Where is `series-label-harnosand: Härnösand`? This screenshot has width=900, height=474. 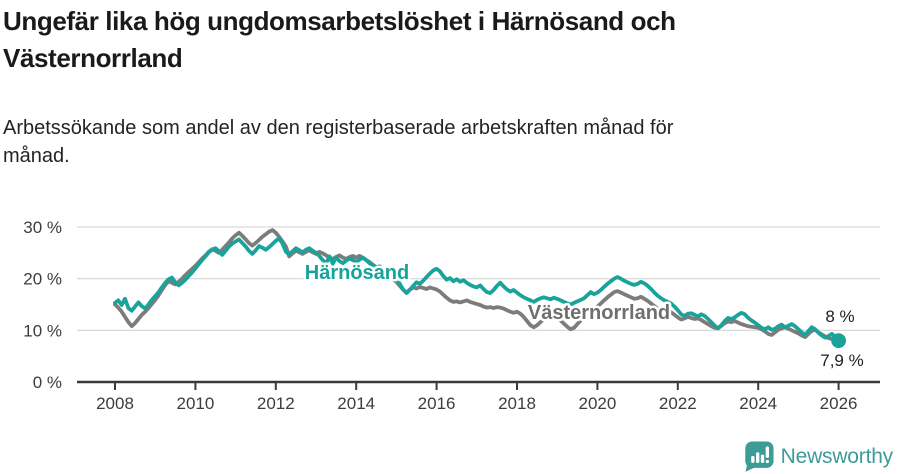
series-label-harnosand: Härnösand is located at coordinates (357, 273).